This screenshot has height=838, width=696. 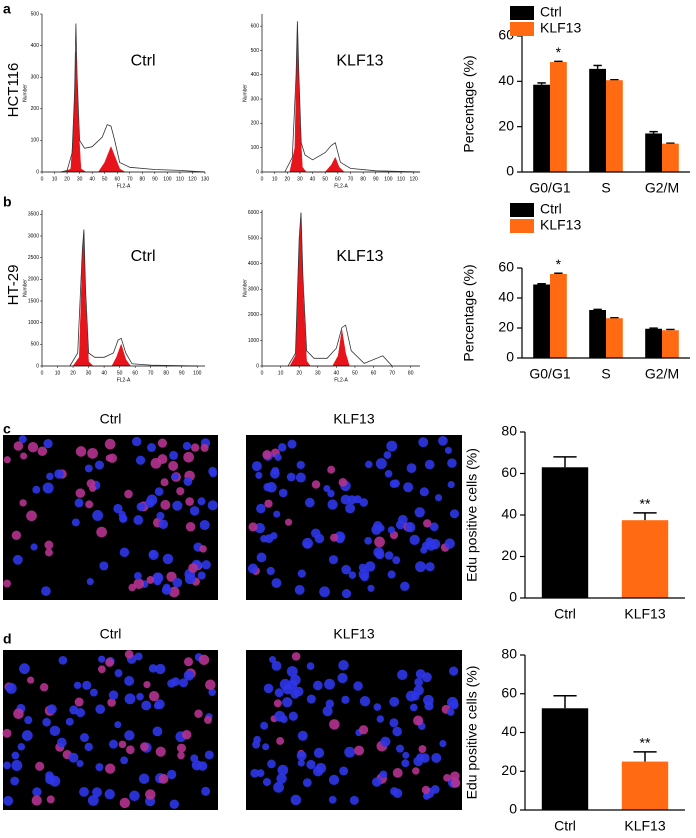 I want to click on y-tick-label: 40, so click(x=509, y=514).